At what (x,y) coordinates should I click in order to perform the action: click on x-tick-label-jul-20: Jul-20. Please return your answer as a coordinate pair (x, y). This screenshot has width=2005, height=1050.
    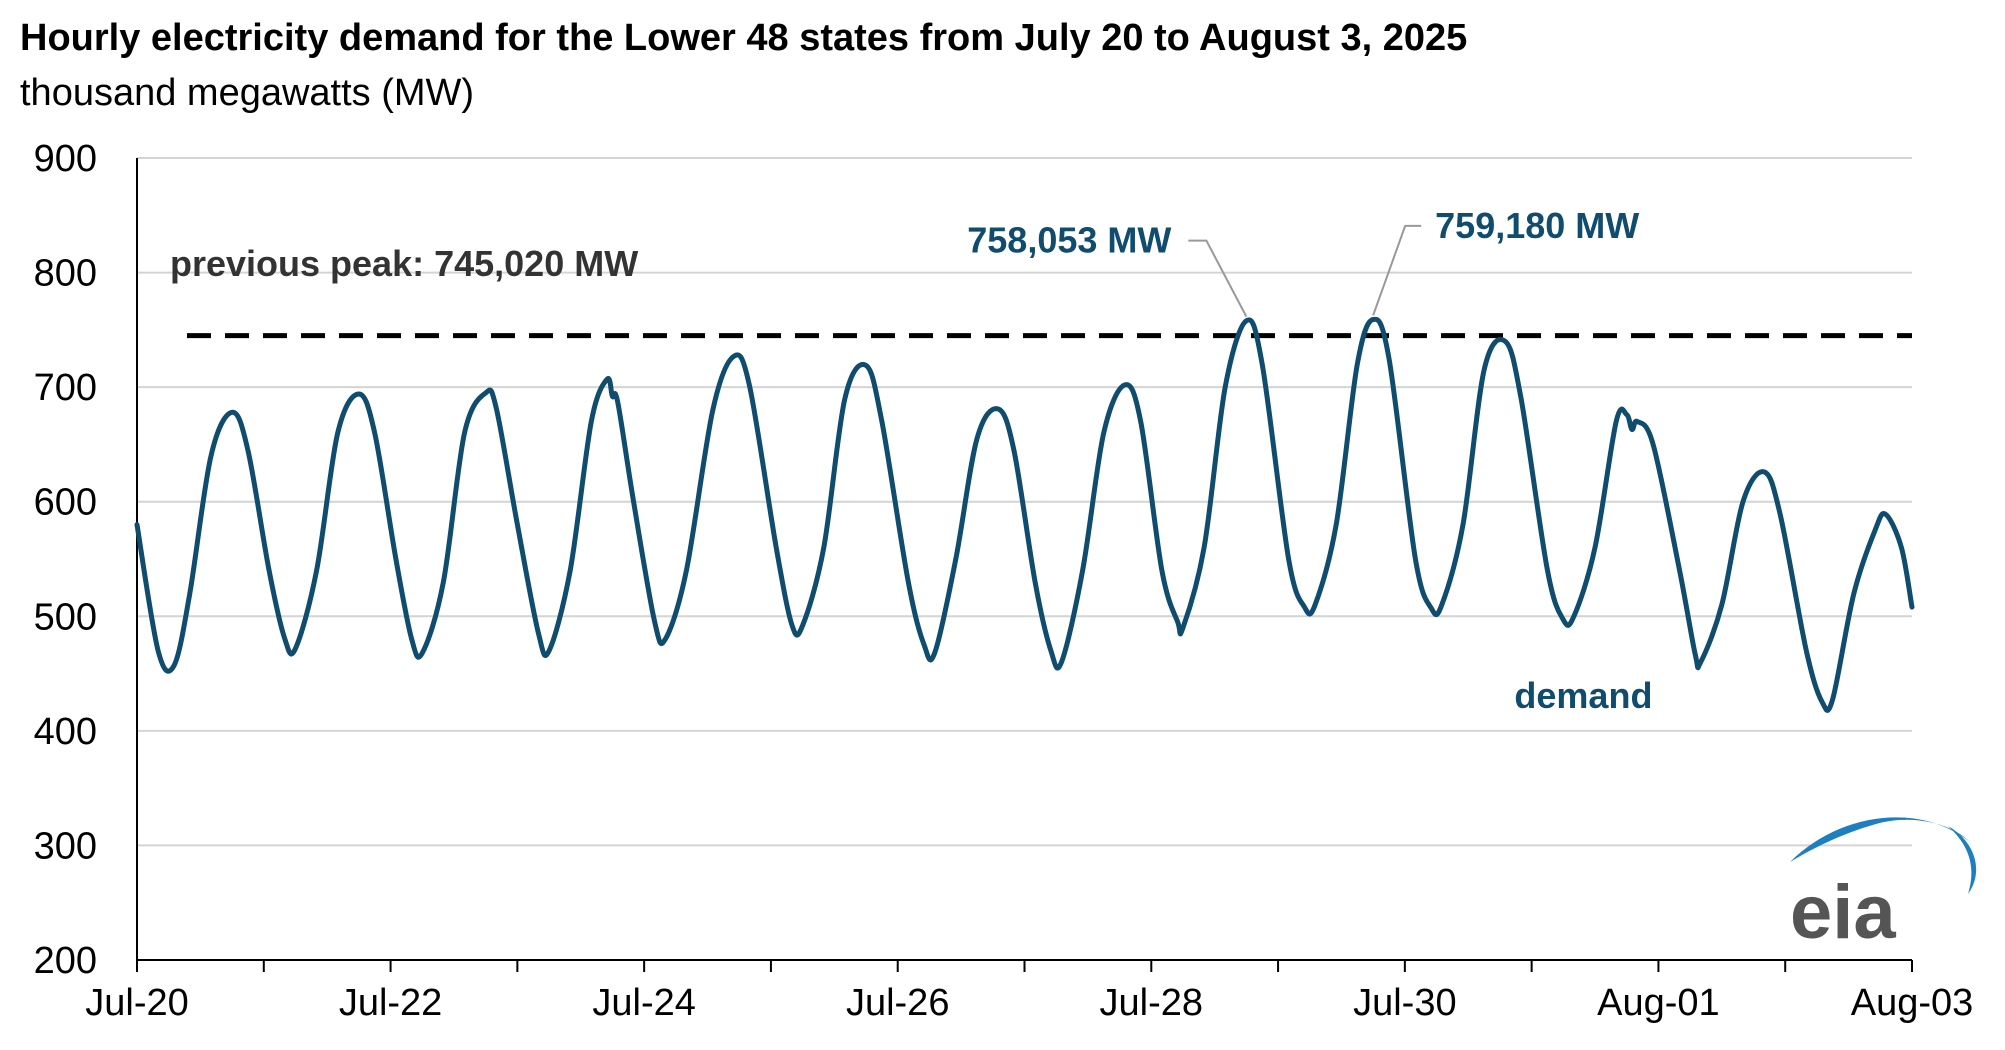
    Looking at the image, I should click on (137, 1003).